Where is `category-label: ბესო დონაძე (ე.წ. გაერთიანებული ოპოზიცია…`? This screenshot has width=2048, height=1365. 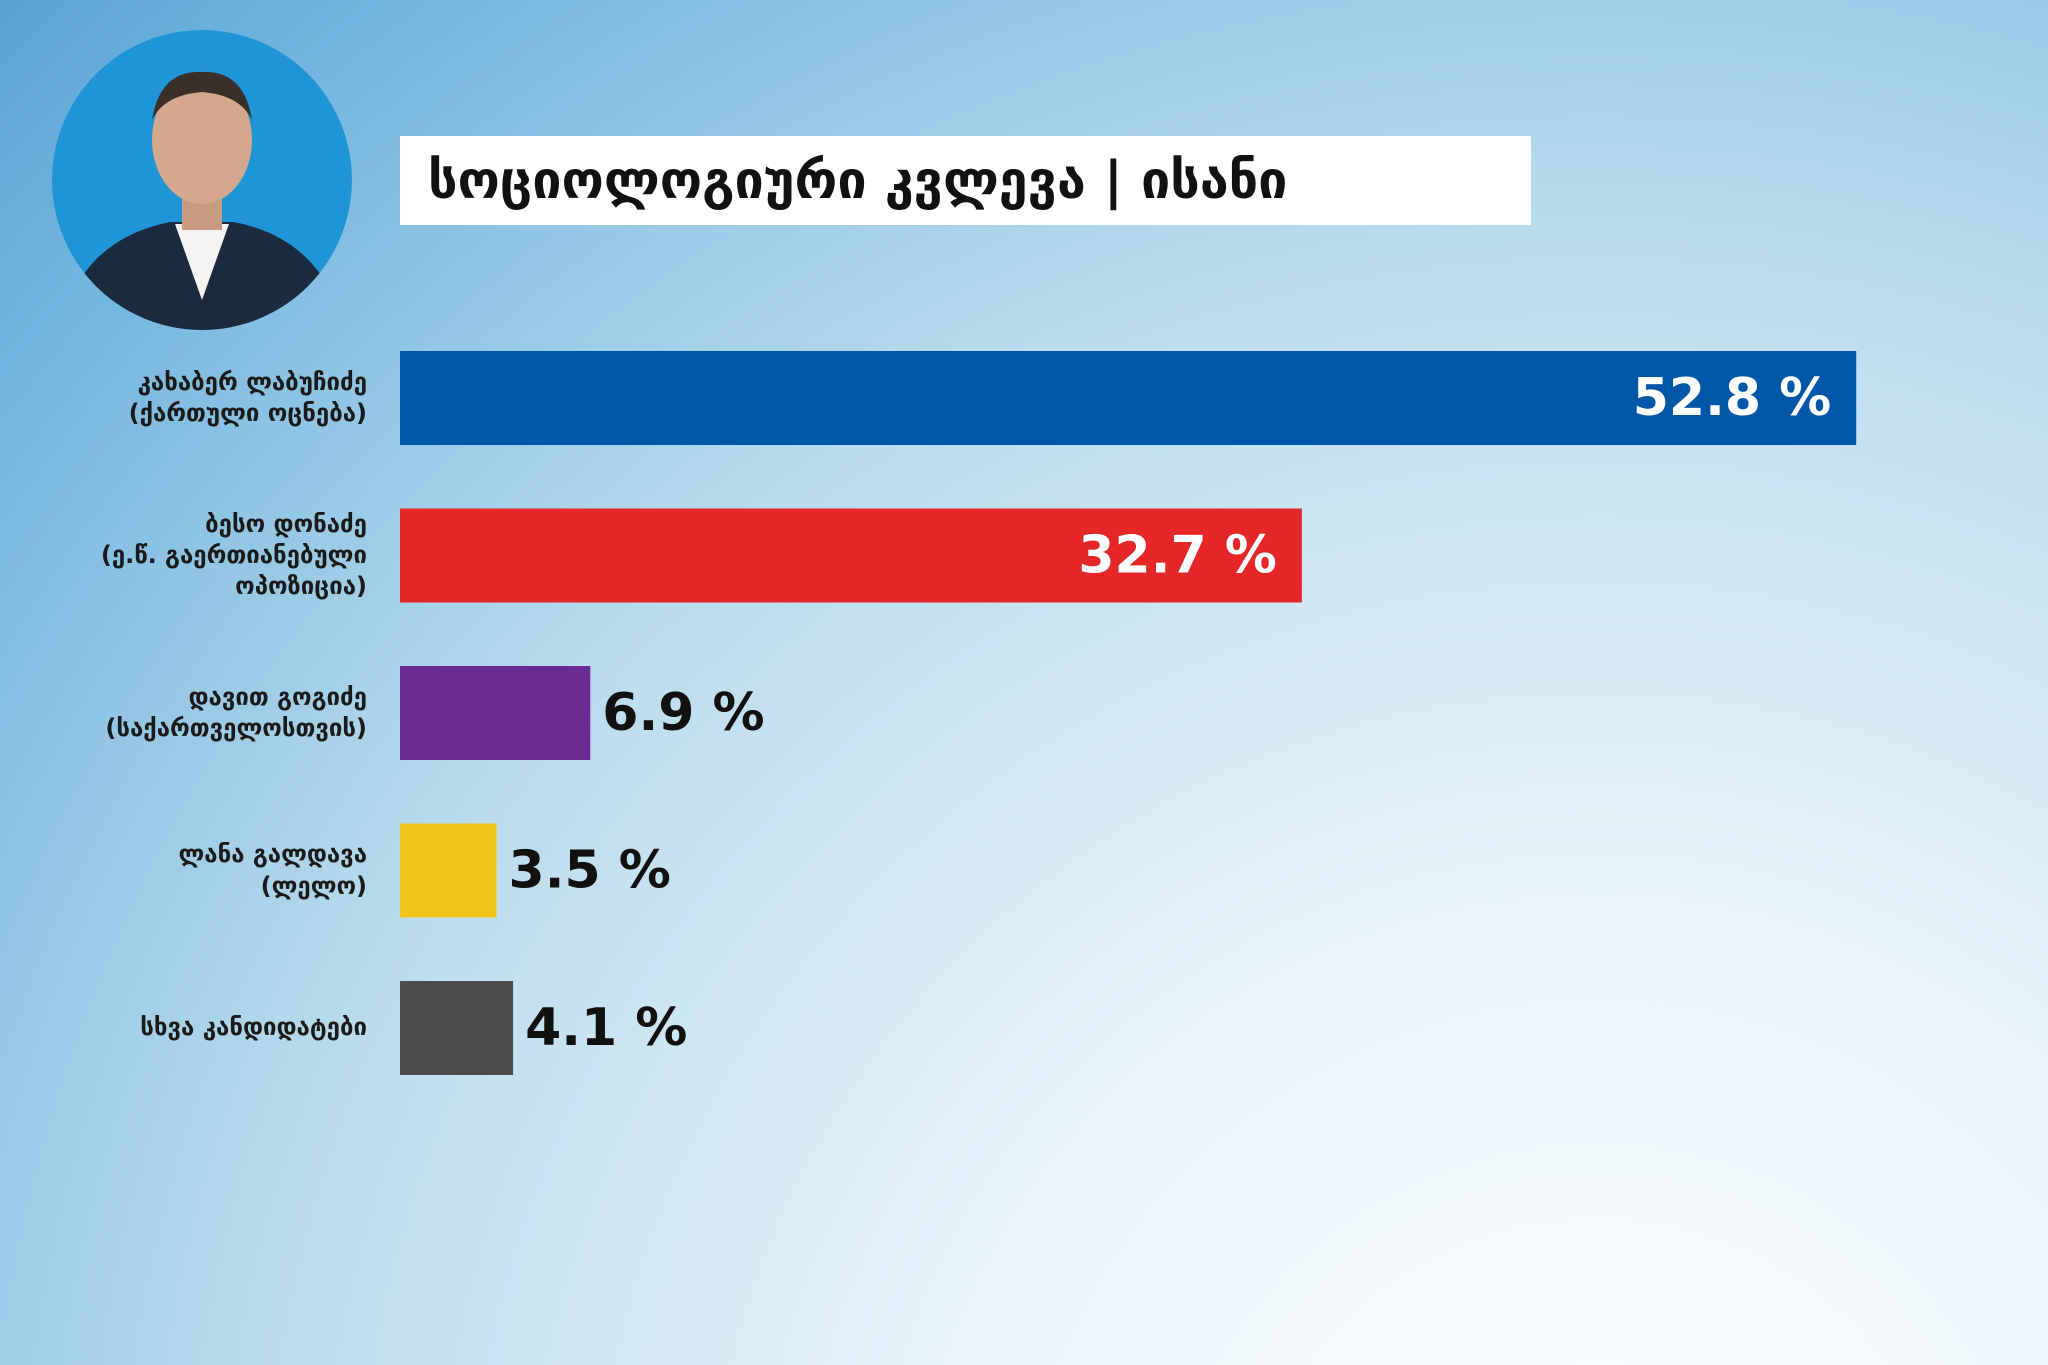
category-label: ბესო დონაძე (ე.წ. გაერთიანებული ოპოზიცია… is located at coordinates (233, 555).